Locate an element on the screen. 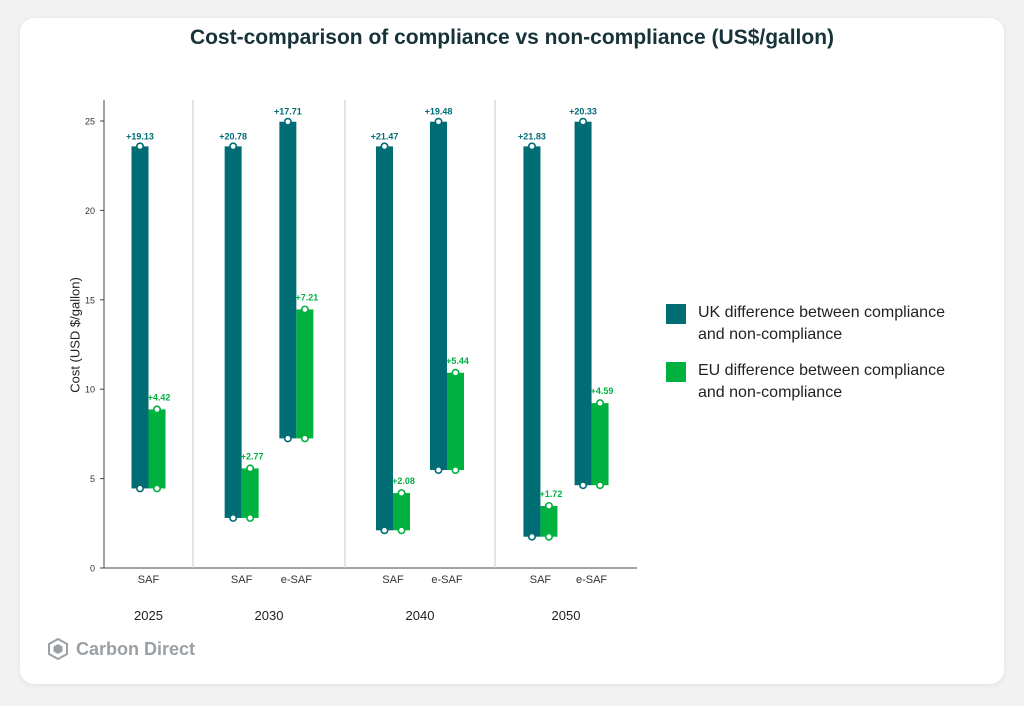 This screenshot has height=706, width=1024. legend-swatch-uk is located at coordinates (676, 314).